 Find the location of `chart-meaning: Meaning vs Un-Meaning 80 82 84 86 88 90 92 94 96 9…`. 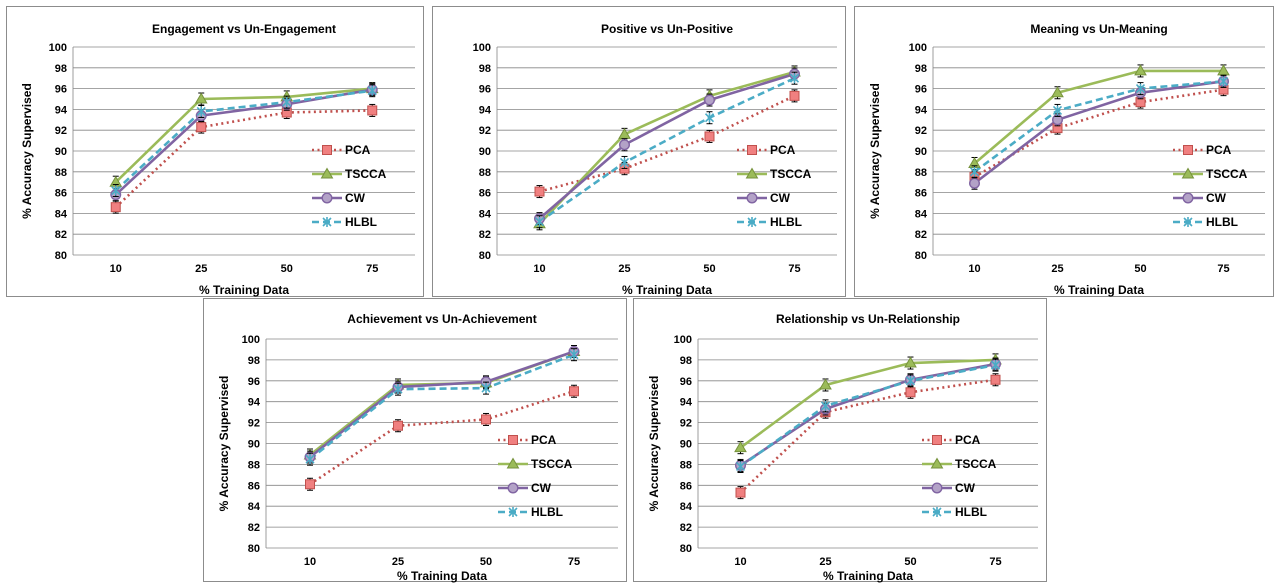

chart-meaning: Meaning vs Un-Meaning 80 82 84 86 88 90 92 94 96 9… is located at coordinates (1066, 159).